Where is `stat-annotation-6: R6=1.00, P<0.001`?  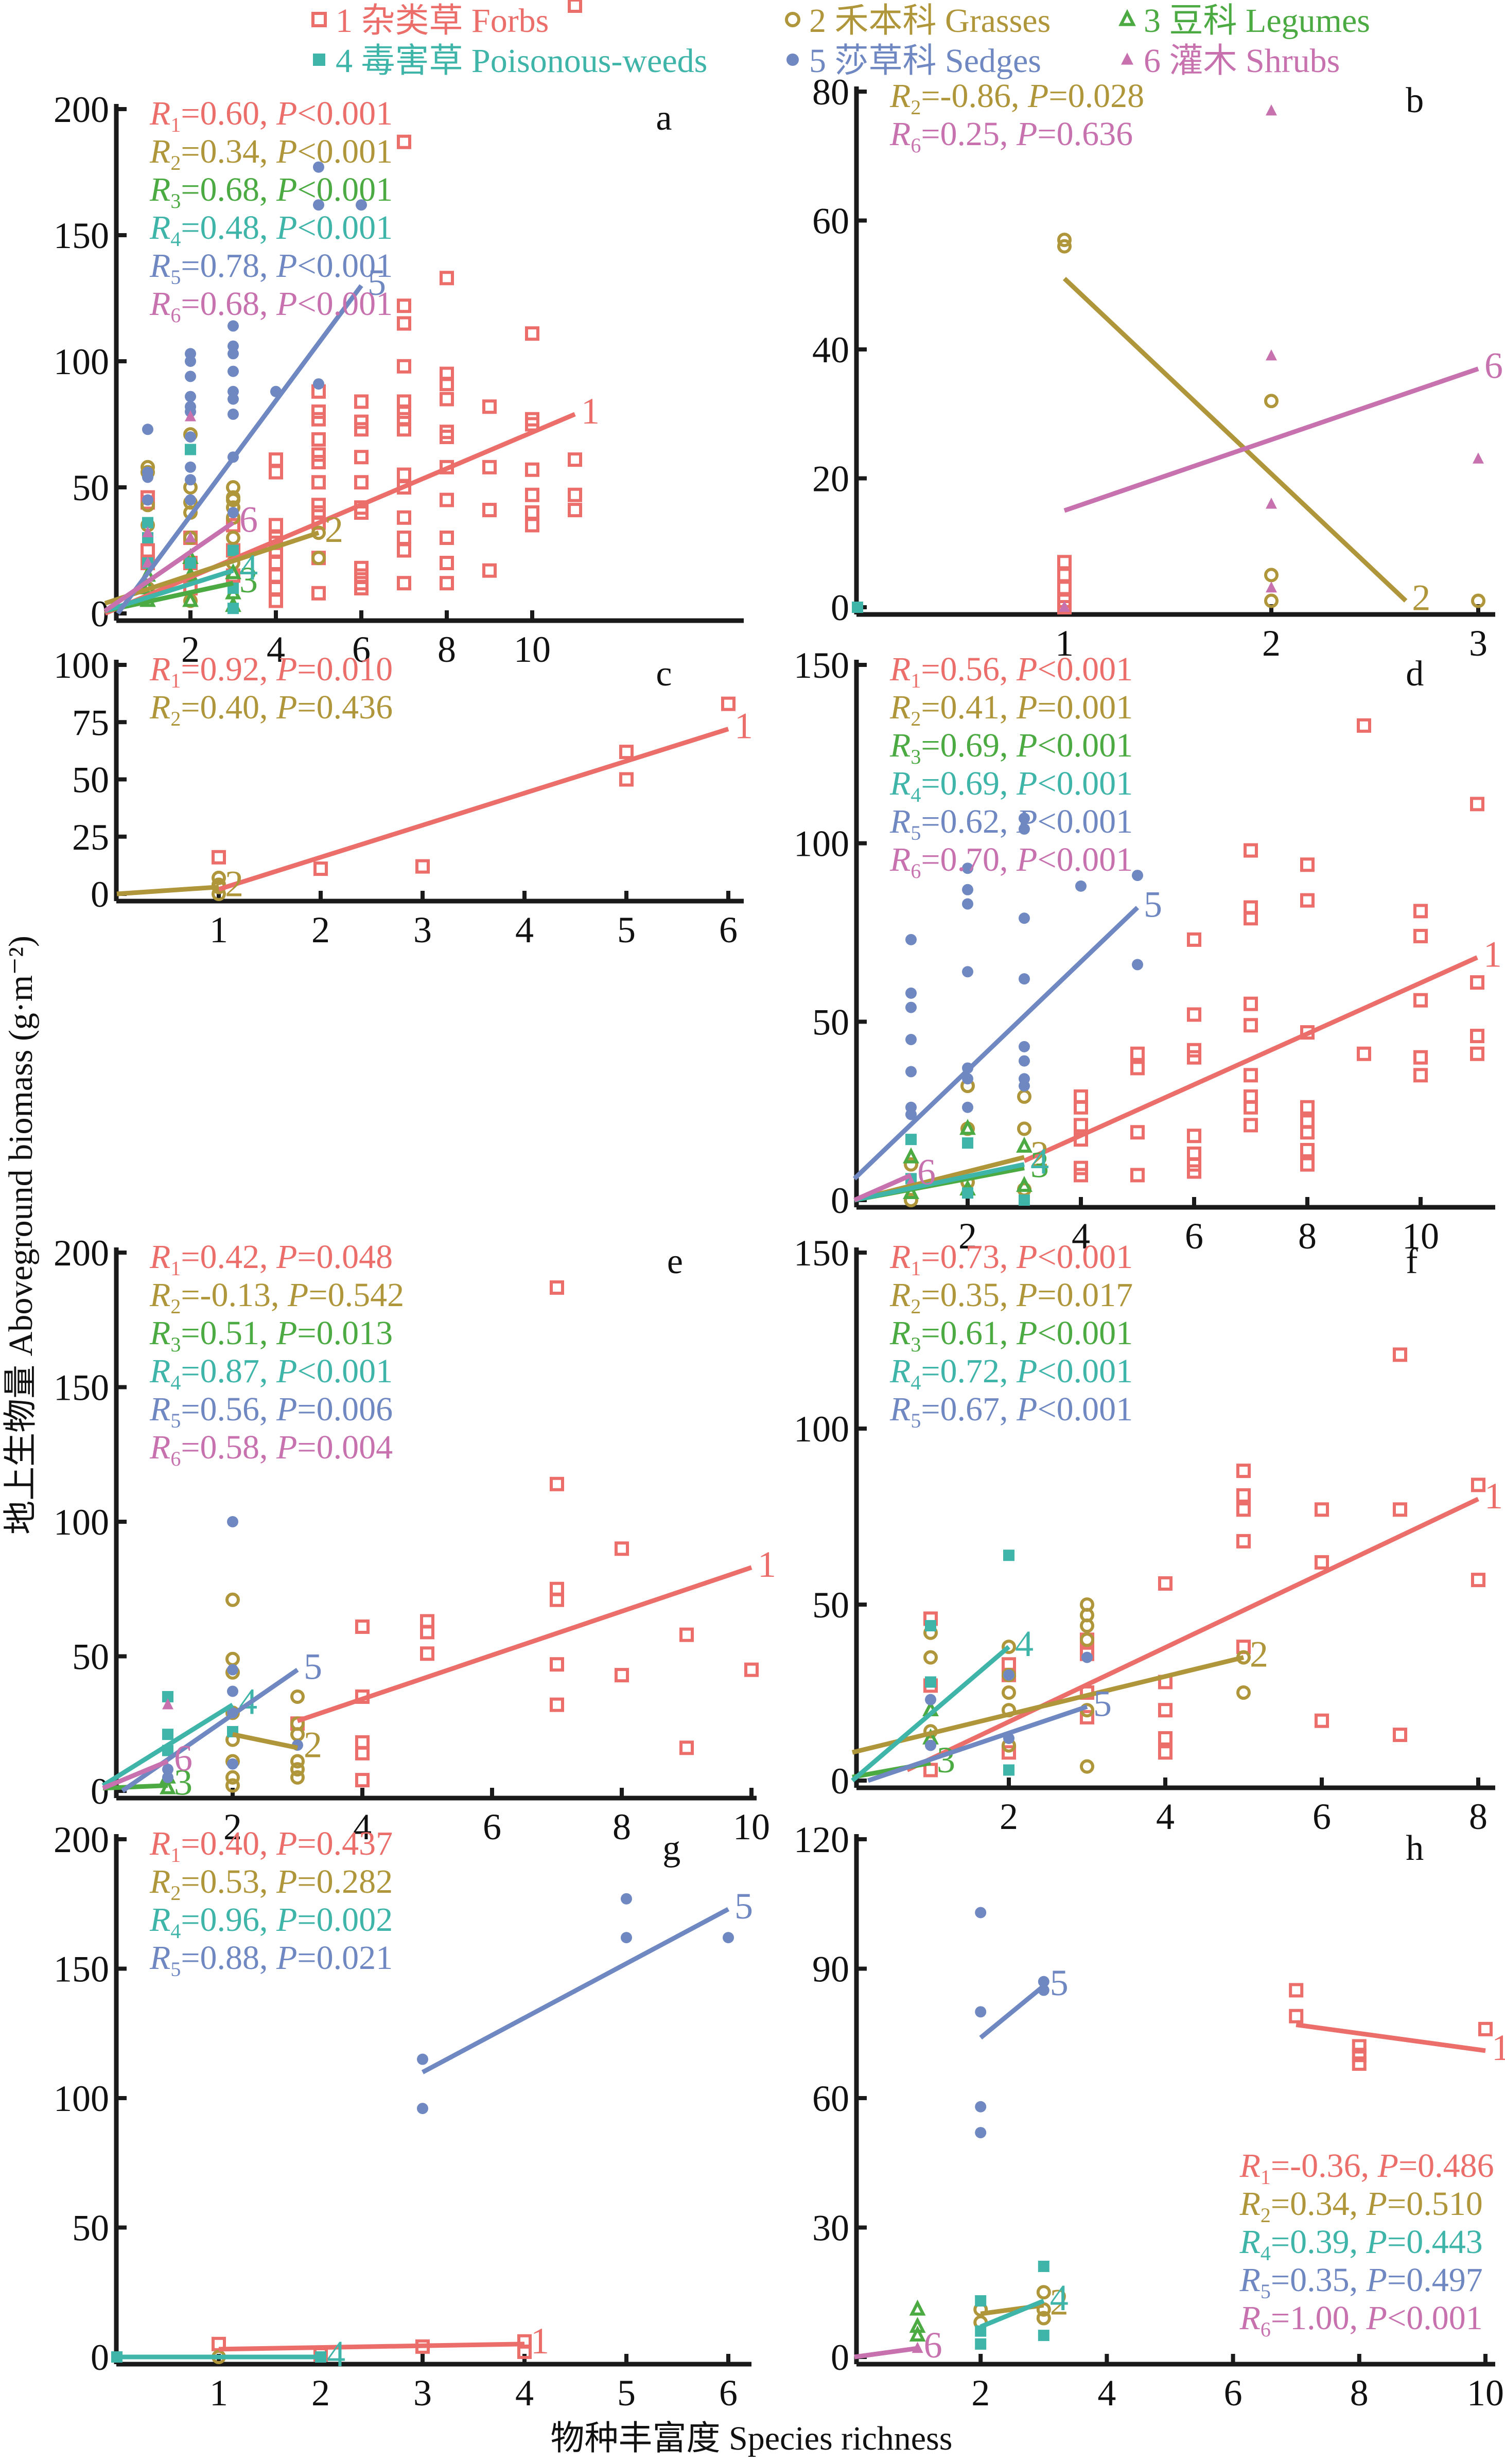
stat-annotation-6: R6=1.00, P<0.001 is located at coordinates (1361, 2320).